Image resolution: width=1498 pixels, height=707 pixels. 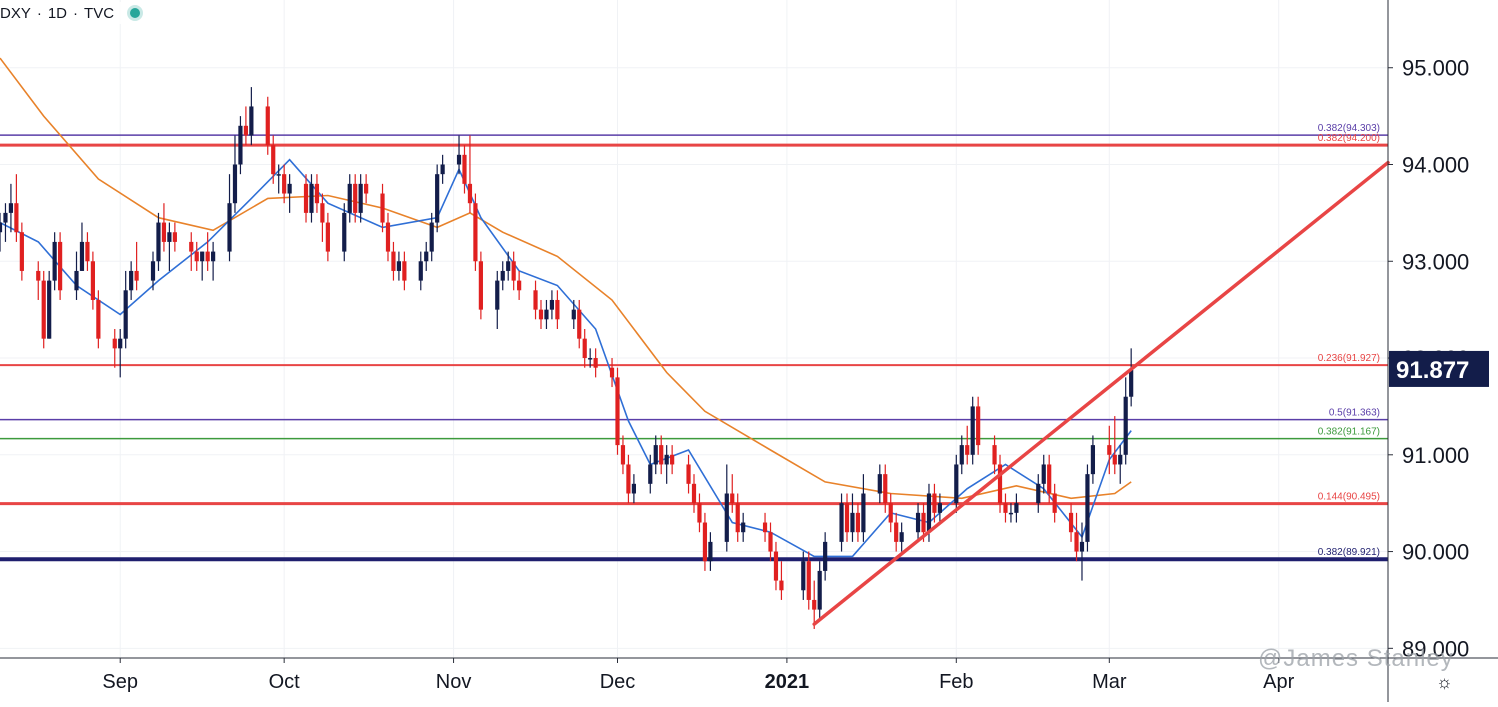 What do you see at coordinates (1349, 497) in the screenshot?
I see `fib-level-label: 0.144(90.495)` at bounding box center [1349, 497].